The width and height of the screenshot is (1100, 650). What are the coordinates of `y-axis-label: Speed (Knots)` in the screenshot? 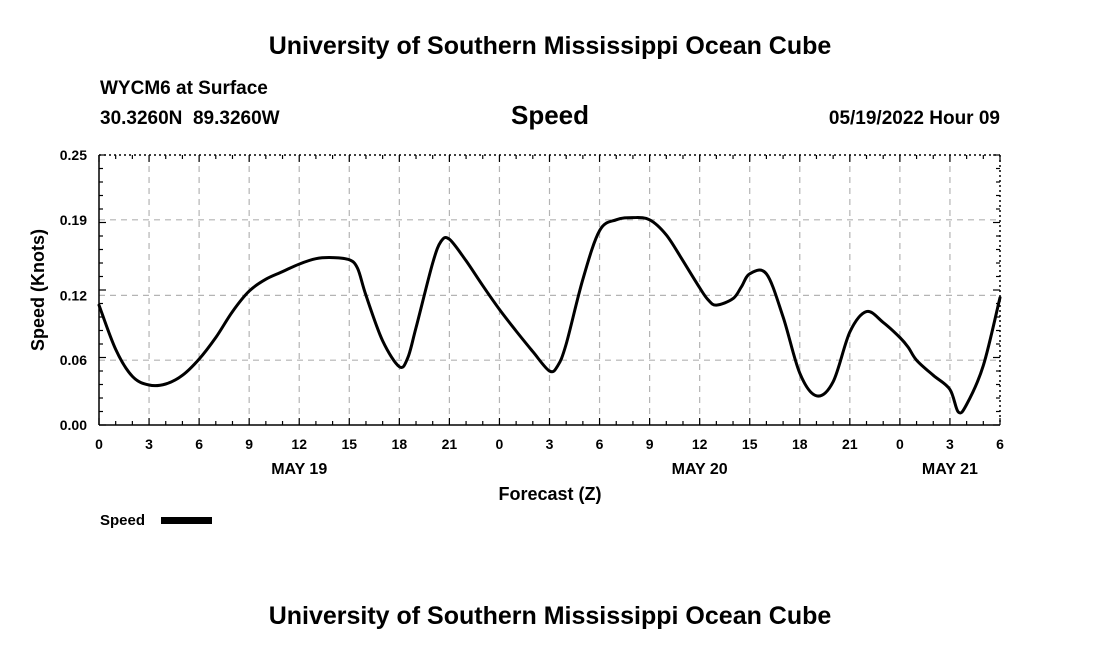 It's located at (38, 290).